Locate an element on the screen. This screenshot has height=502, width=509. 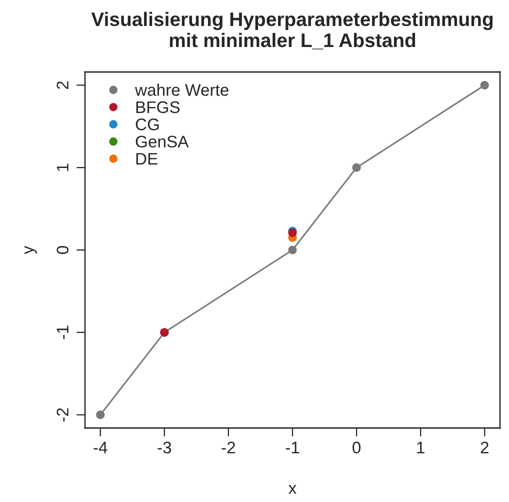
legend-label: BFGS is located at coordinates (158, 107).